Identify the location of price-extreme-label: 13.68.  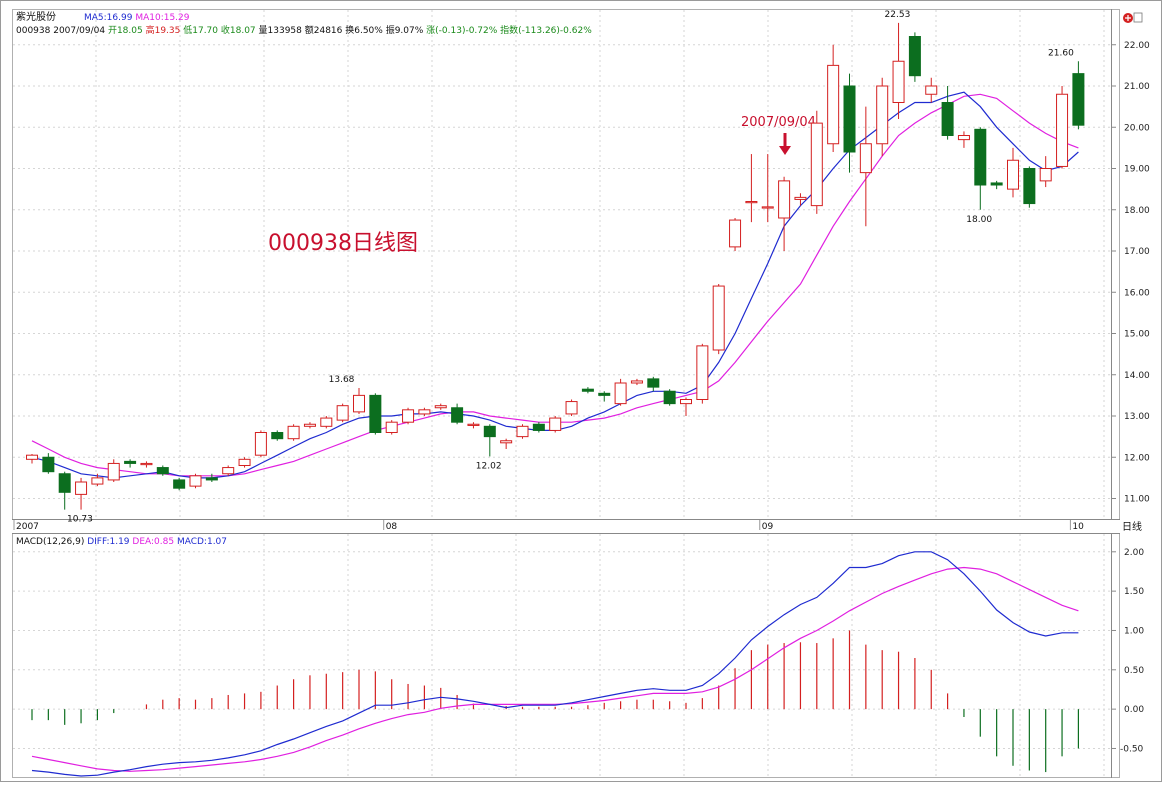
(342, 380).